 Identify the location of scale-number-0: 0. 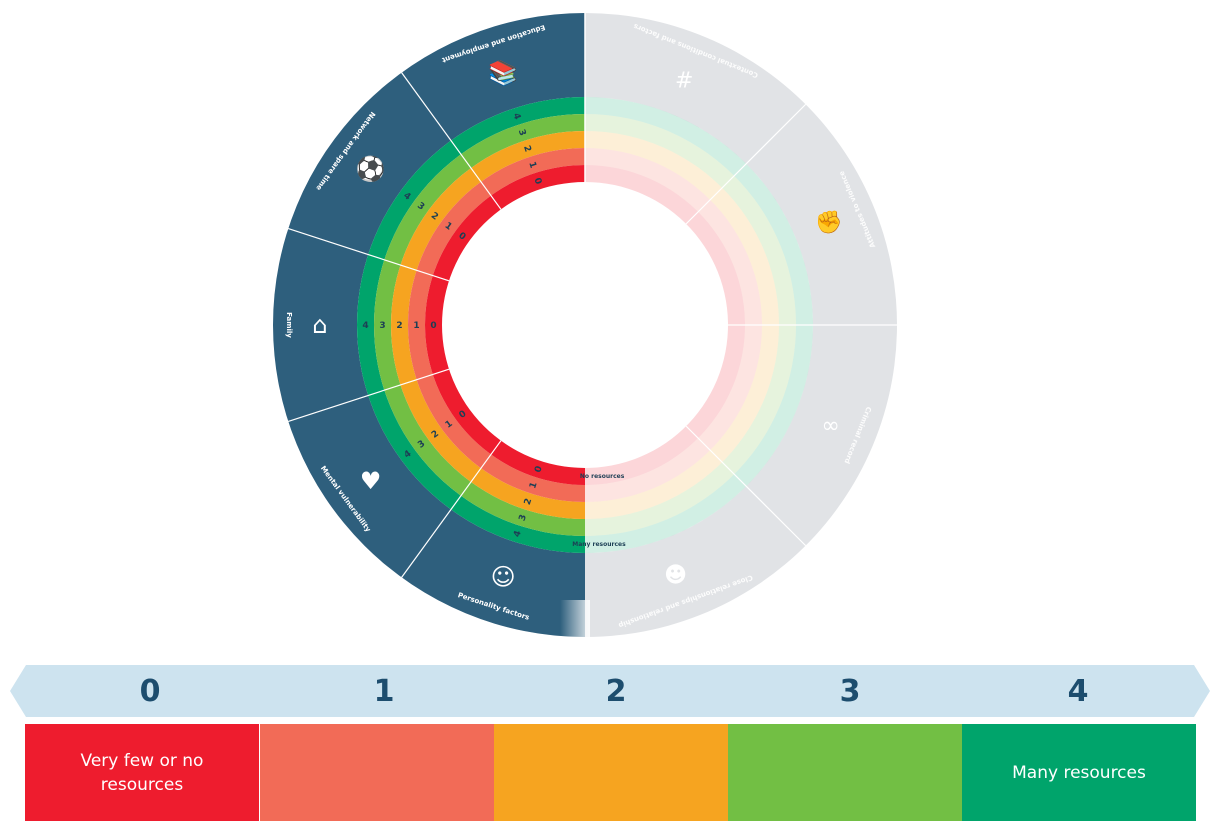
(150, 691).